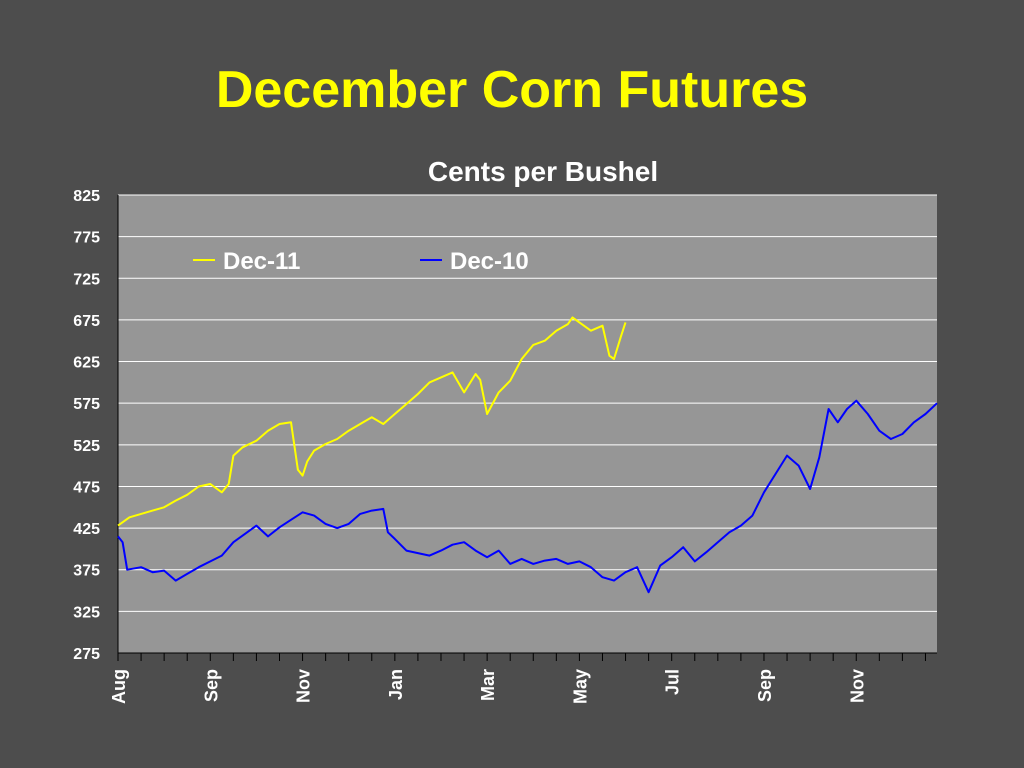 The height and width of the screenshot is (768, 1024). Describe the element at coordinates (119, 686) in the screenshot. I see `x-tick-label: Aug` at that location.